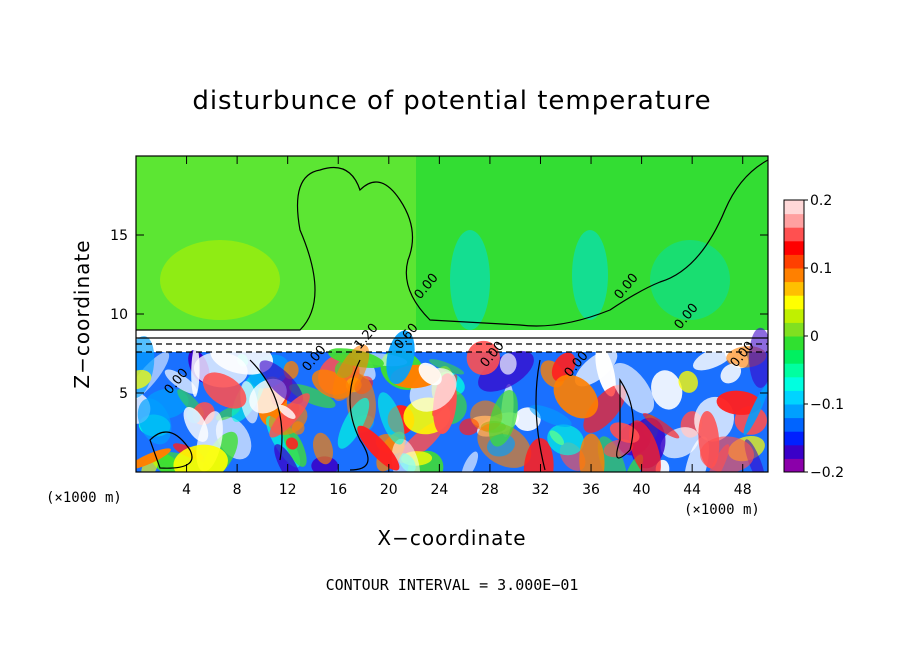 The height and width of the screenshot is (654, 904). Describe the element at coordinates (452, 538) in the screenshot. I see `x-axis-label: X−coordinate` at that location.